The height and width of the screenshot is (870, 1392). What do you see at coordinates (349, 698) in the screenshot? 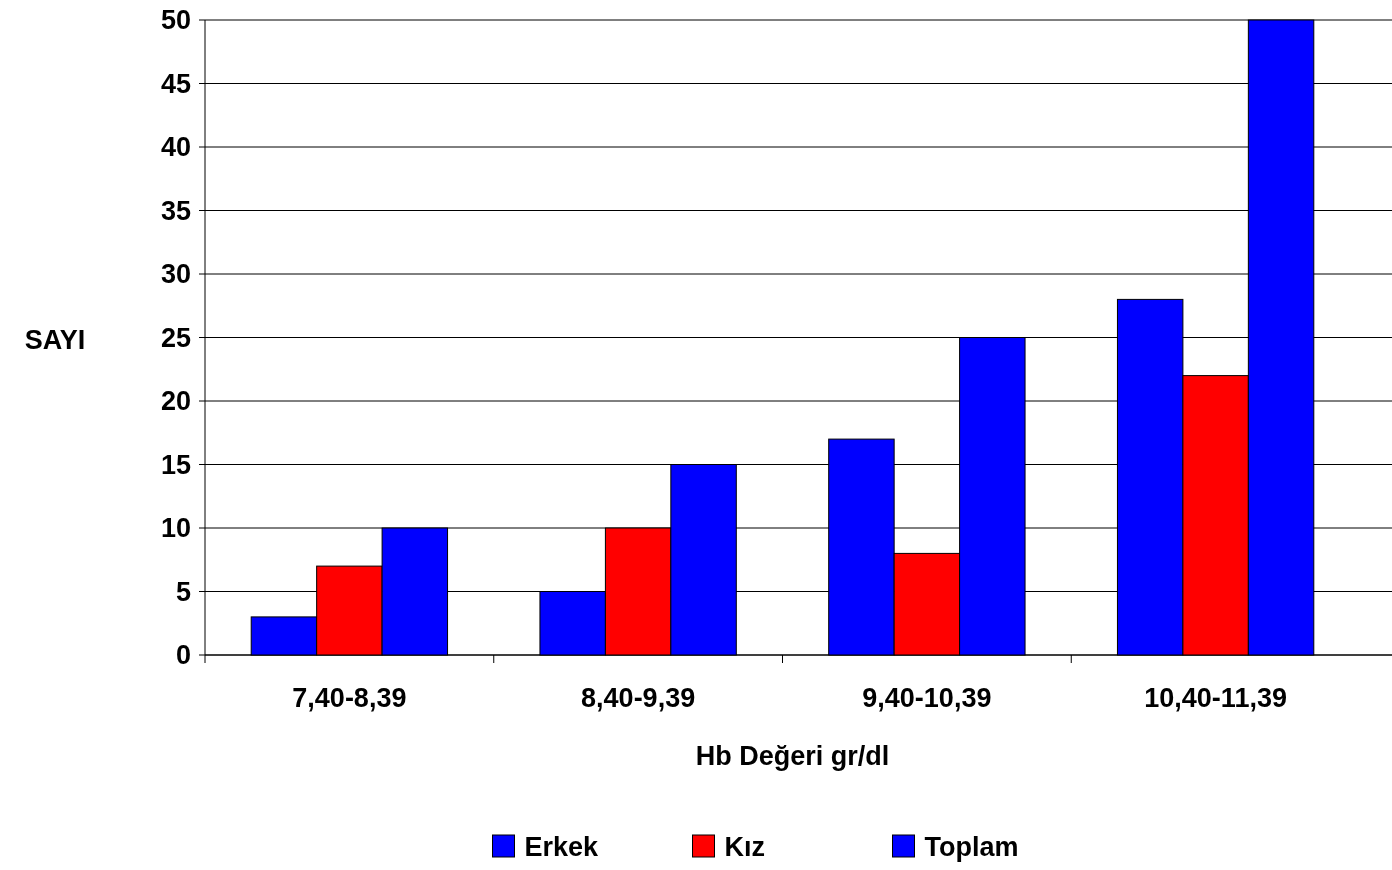
I see `x-tick-label: 7,40-8,39` at bounding box center [349, 698].